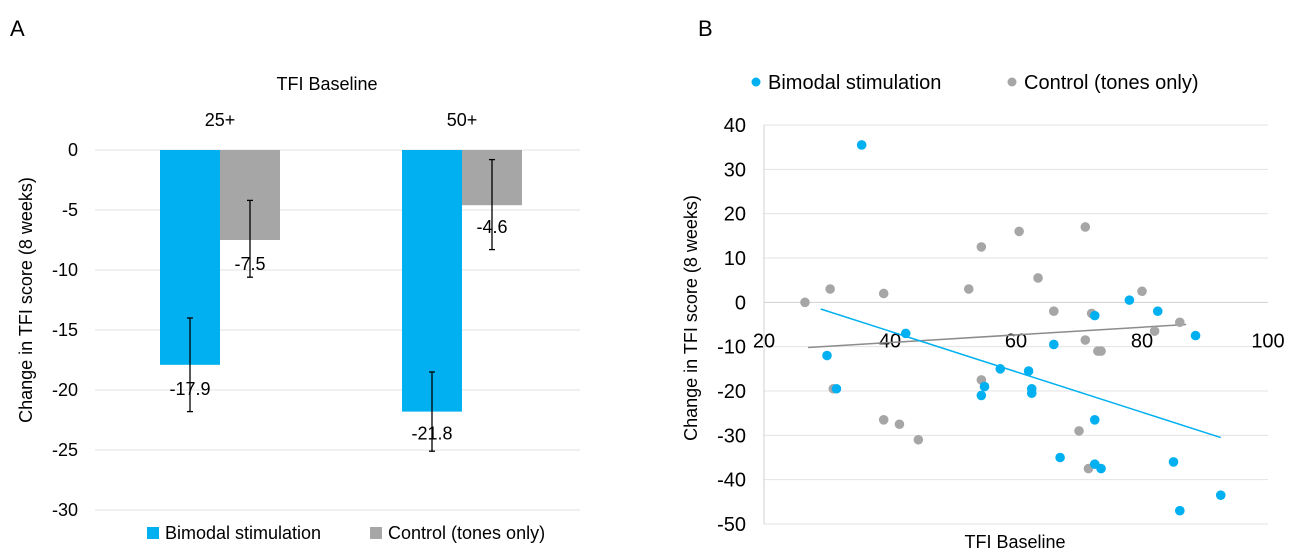 The height and width of the screenshot is (550, 1298). I want to click on panel-b-x-tick-labels: 20 40 60 80 100, so click(1019, 341).